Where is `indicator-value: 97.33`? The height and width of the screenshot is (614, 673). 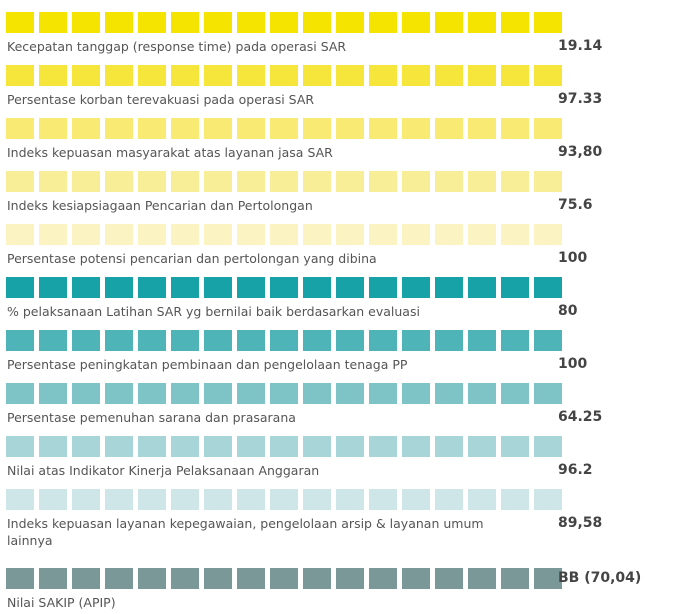
indicator-value: 97.33 is located at coordinates (580, 99).